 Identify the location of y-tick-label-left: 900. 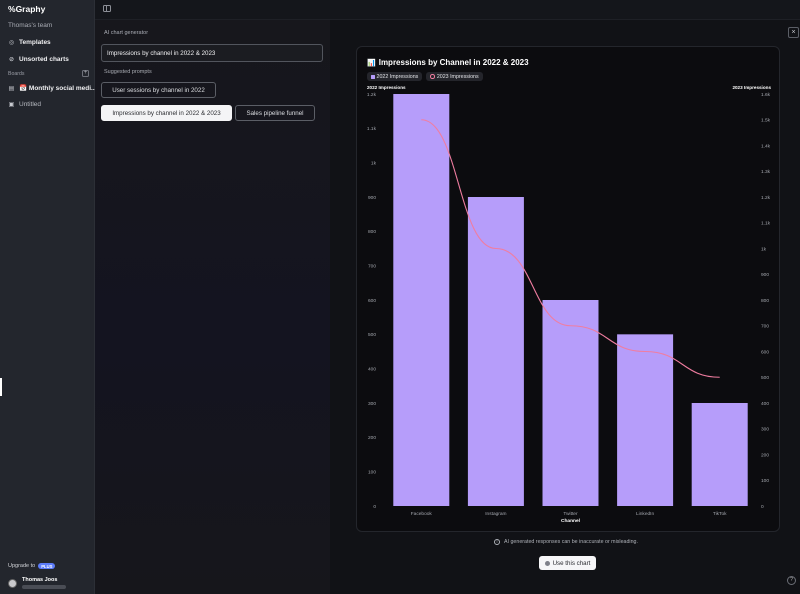
(372, 198).